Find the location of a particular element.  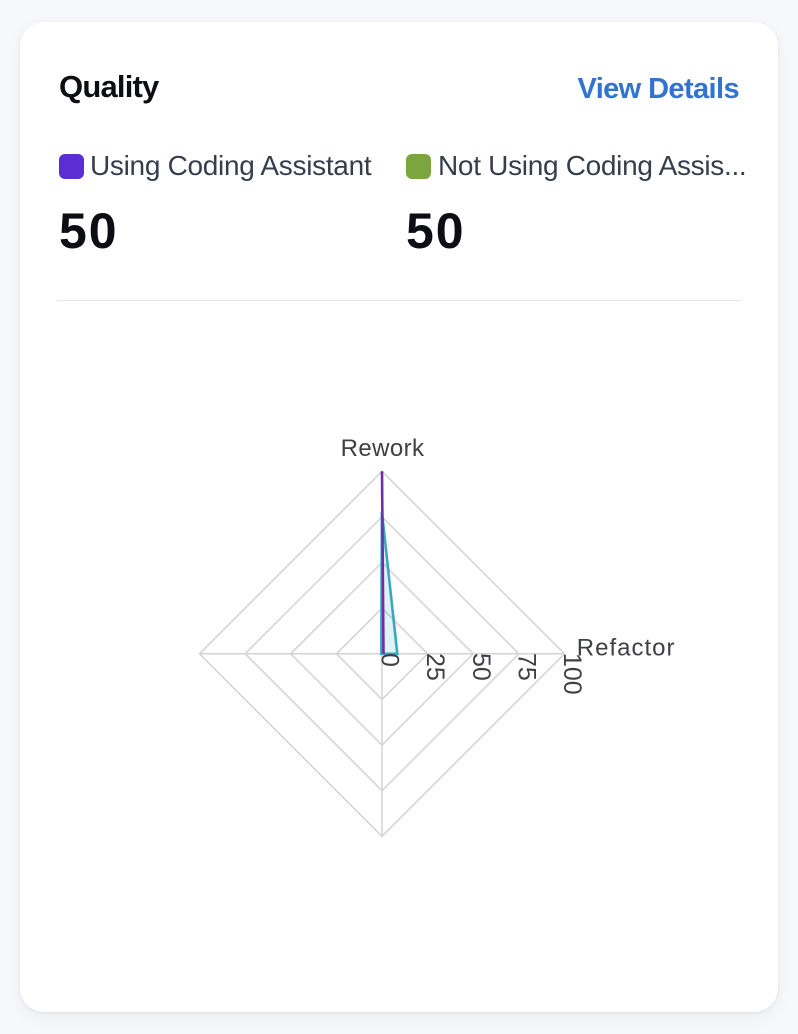

svg-text: 100 is located at coordinates (572, 674).